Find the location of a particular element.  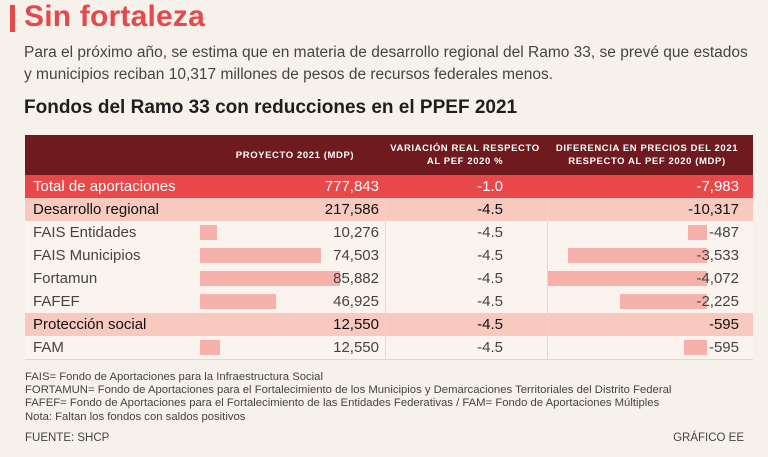

row-name: Total de aportaciones is located at coordinates (104, 186).